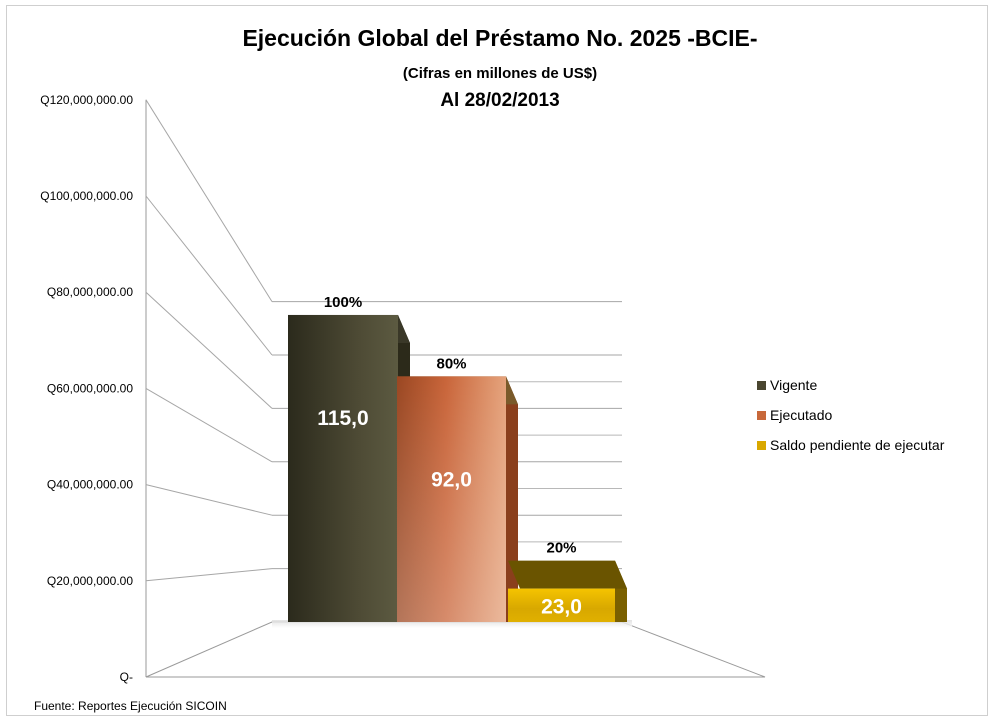  I want to click on floor-shadow, so click(452, 624).